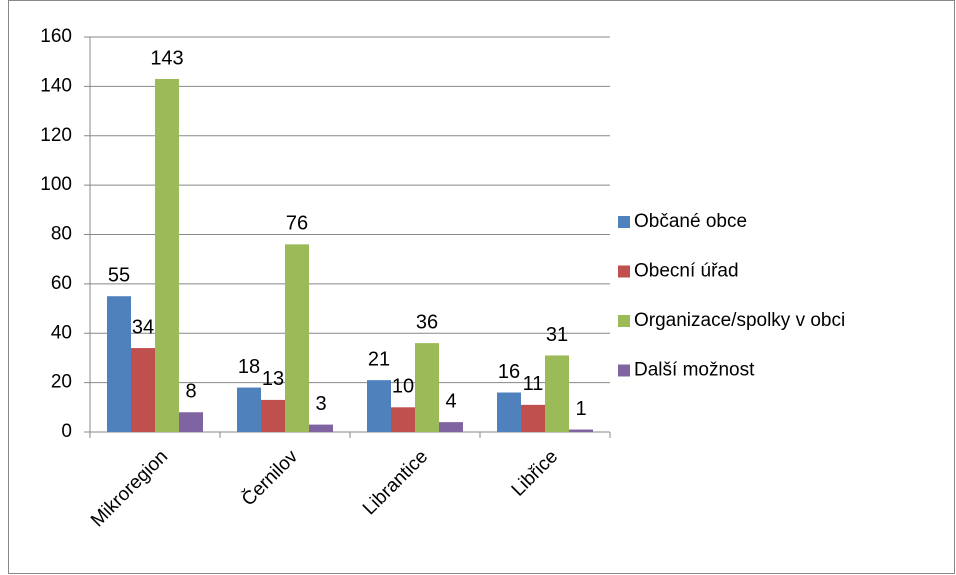 The image size is (956, 575). Describe the element at coordinates (61, 332) in the screenshot. I see `y-tick-label: 40` at that location.